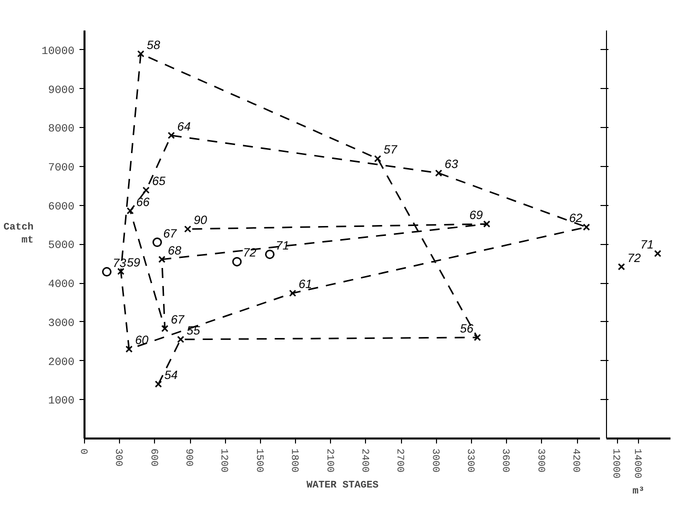 The width and height of the screenshot is (700, 508). Describe the element at coordinates (342, 486) in the screenshot. I see `x-axis-title: WATER STAGES` at that location.